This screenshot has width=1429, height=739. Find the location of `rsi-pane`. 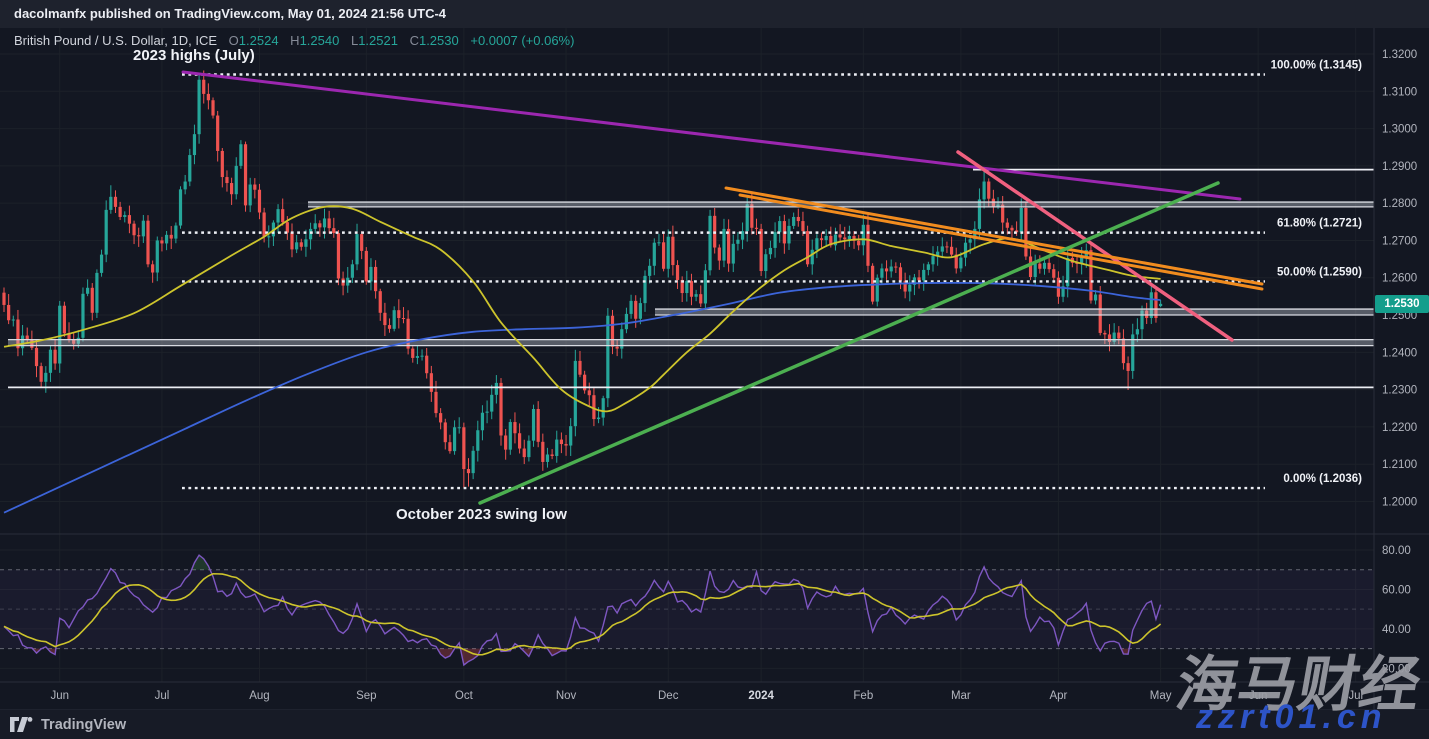

rsi-pane is located at coordinates (687, 610).